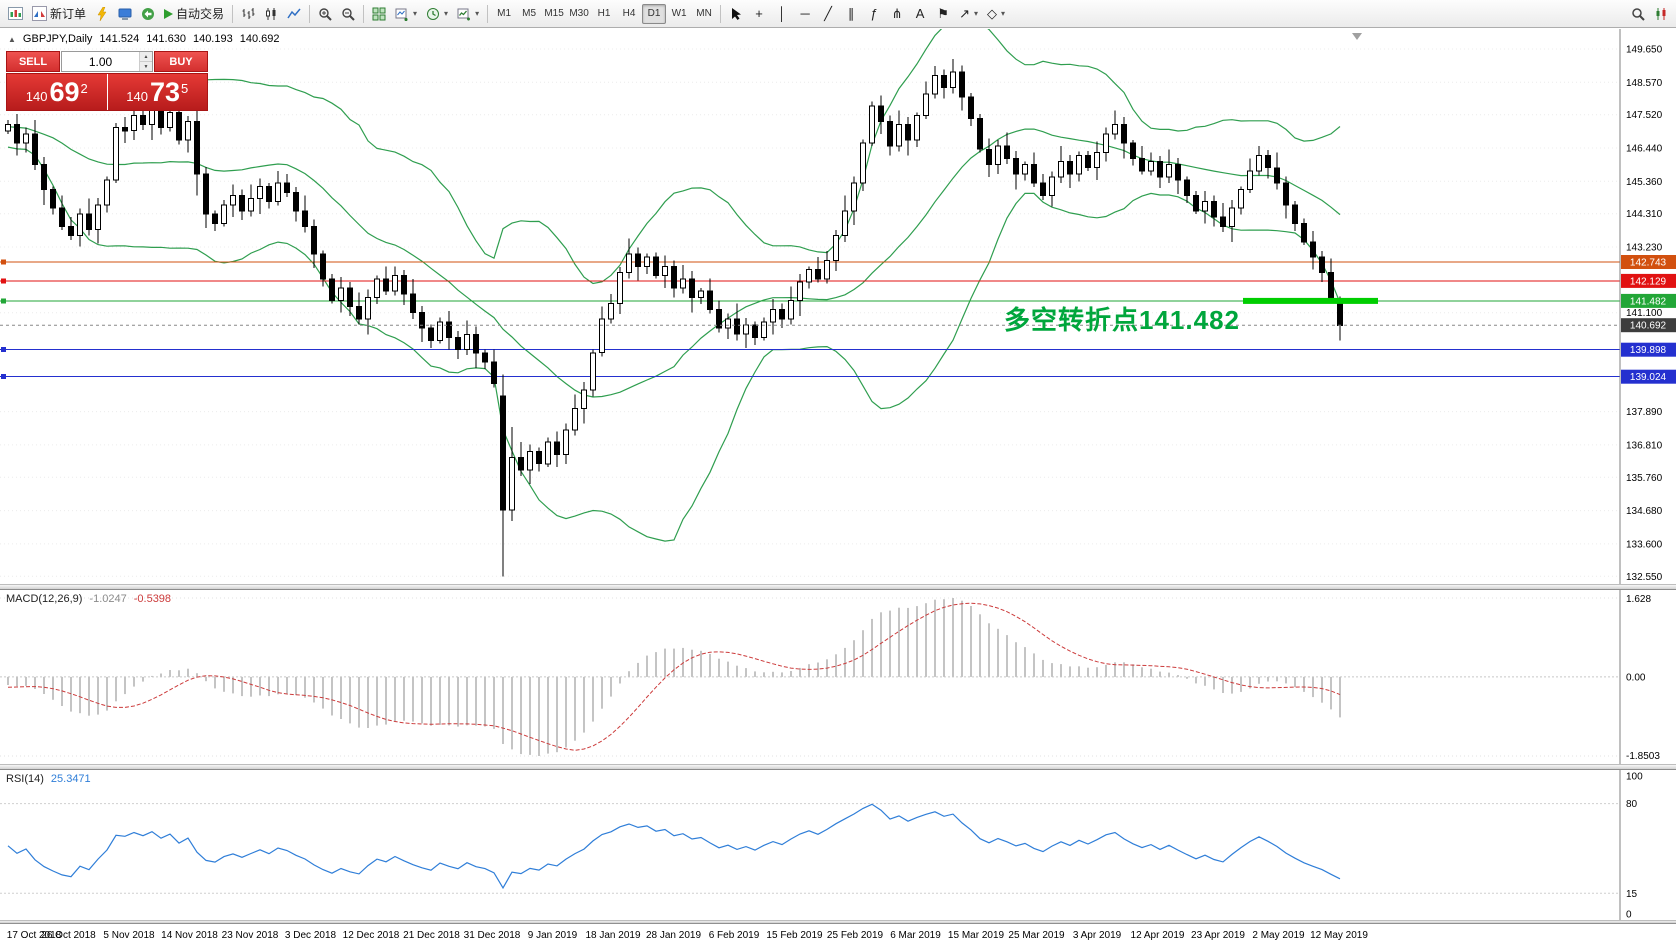  I want to click on new-order-label: 新订单, so click(68, 14).